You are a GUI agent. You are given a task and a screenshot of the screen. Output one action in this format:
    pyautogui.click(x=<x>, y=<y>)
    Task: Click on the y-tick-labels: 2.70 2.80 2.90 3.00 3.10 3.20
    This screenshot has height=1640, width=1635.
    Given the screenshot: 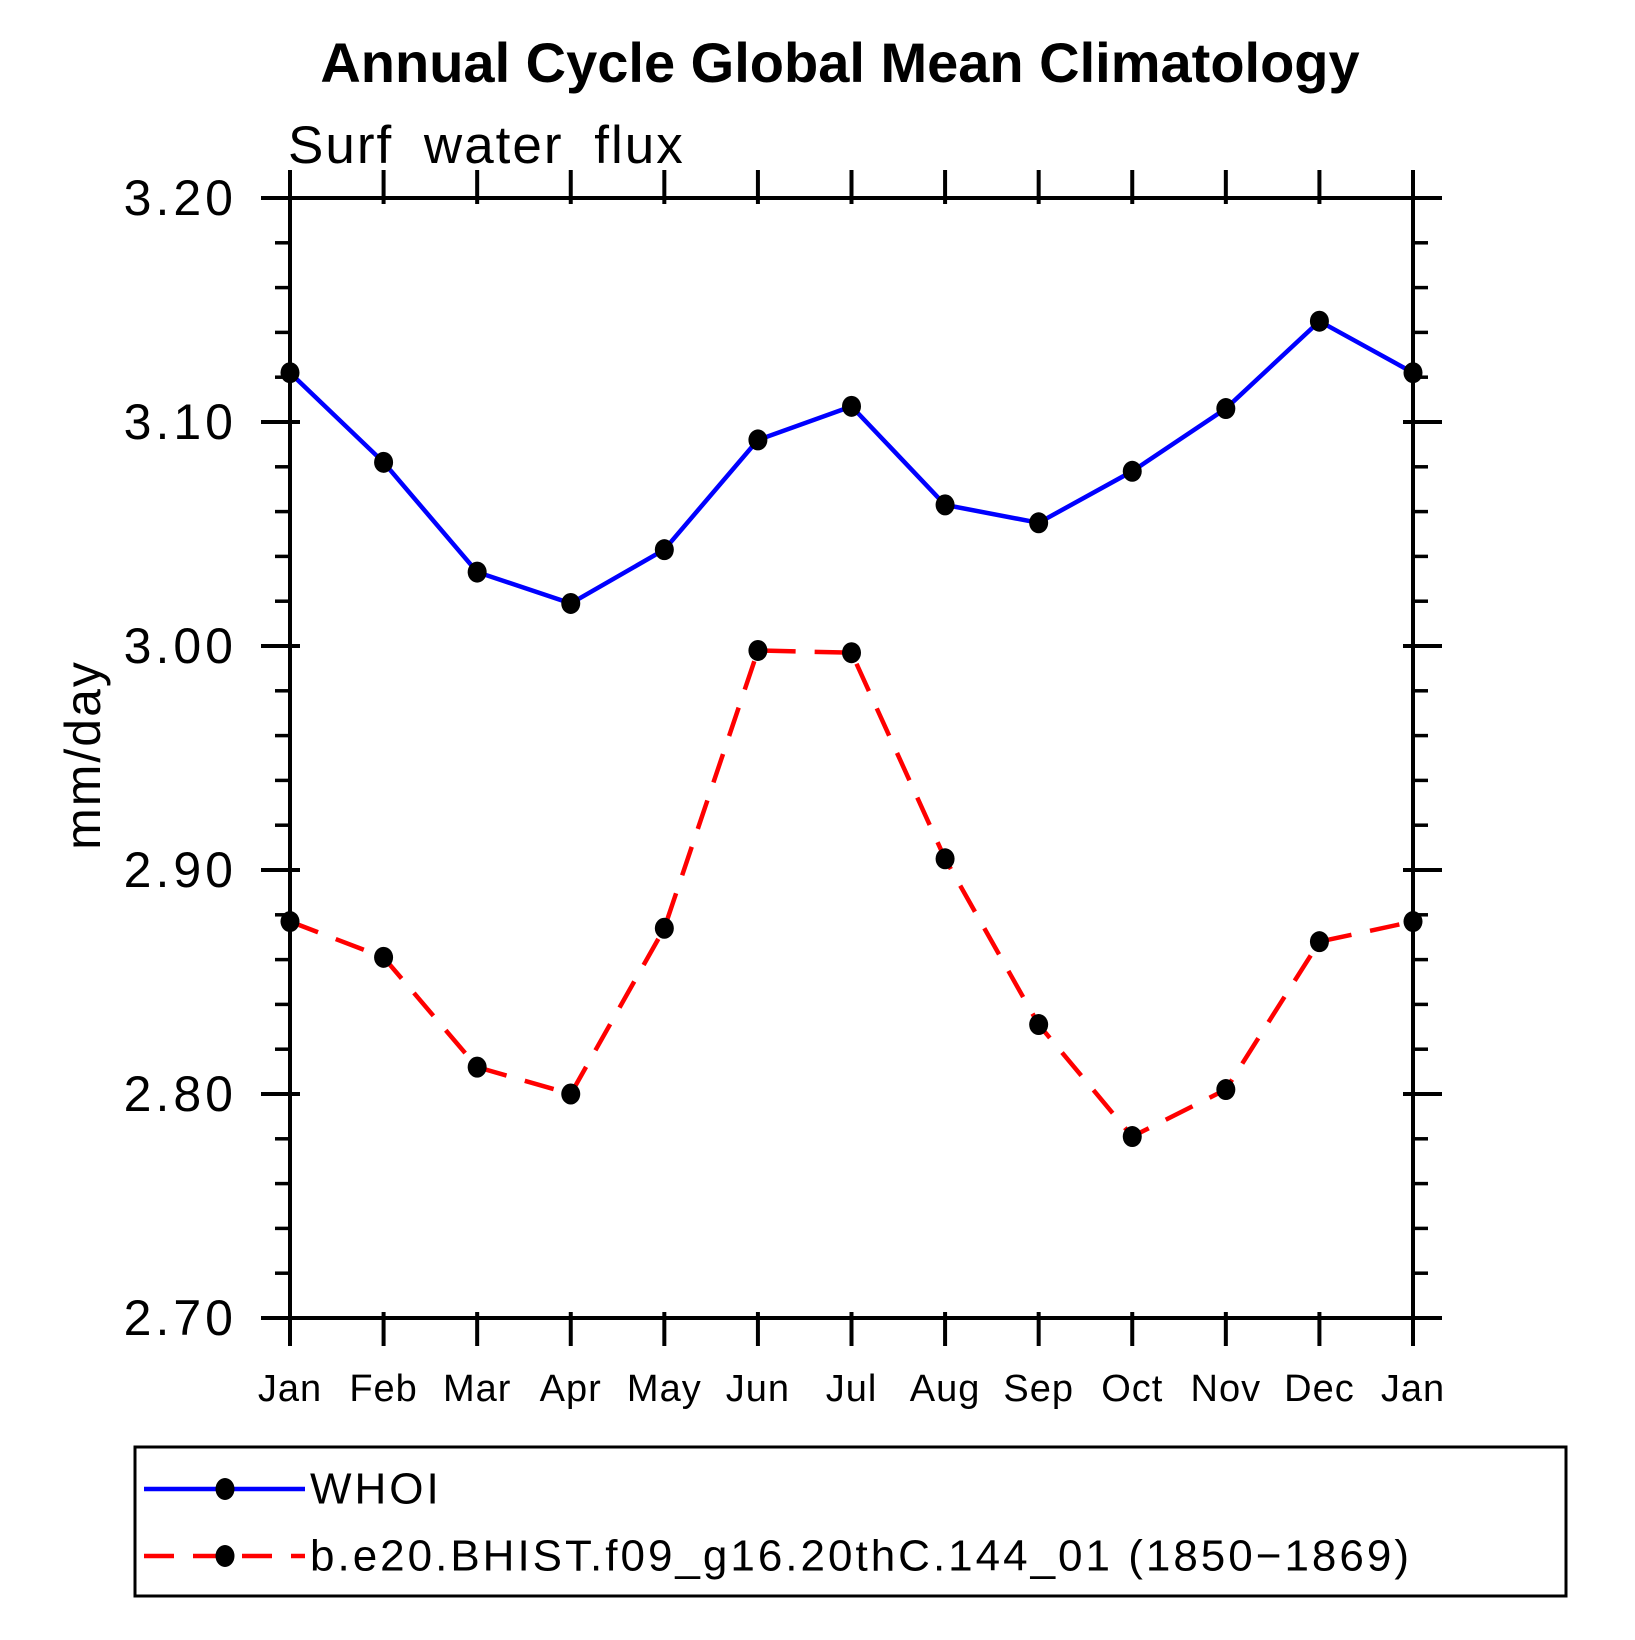 What is the action you would take?
    pyautogui.click(x=180, y=758)
    